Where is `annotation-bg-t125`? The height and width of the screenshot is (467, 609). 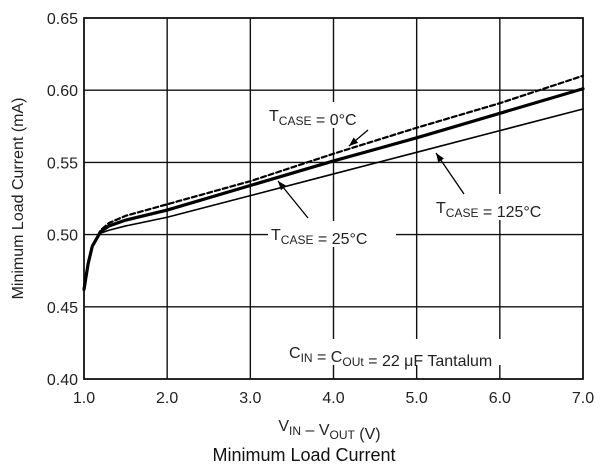 annotation-bg-t125 is located at coordinates (503, 207).